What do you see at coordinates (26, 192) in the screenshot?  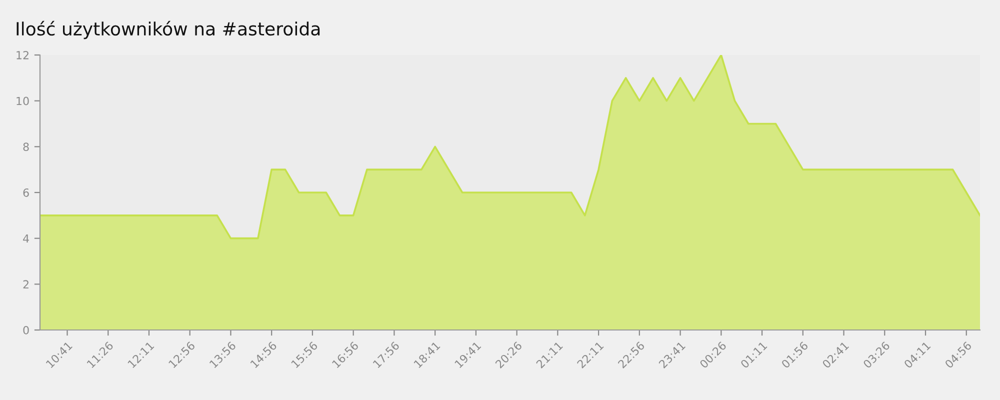 I see `y-tick-label: 6` at bounding box center [26, 192].